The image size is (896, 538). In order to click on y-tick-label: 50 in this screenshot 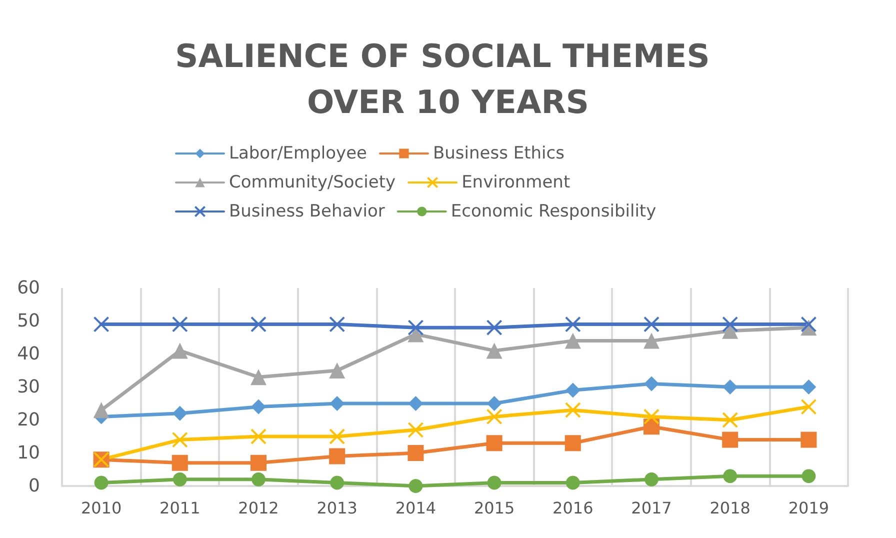, I will do `click(28, 321)`.